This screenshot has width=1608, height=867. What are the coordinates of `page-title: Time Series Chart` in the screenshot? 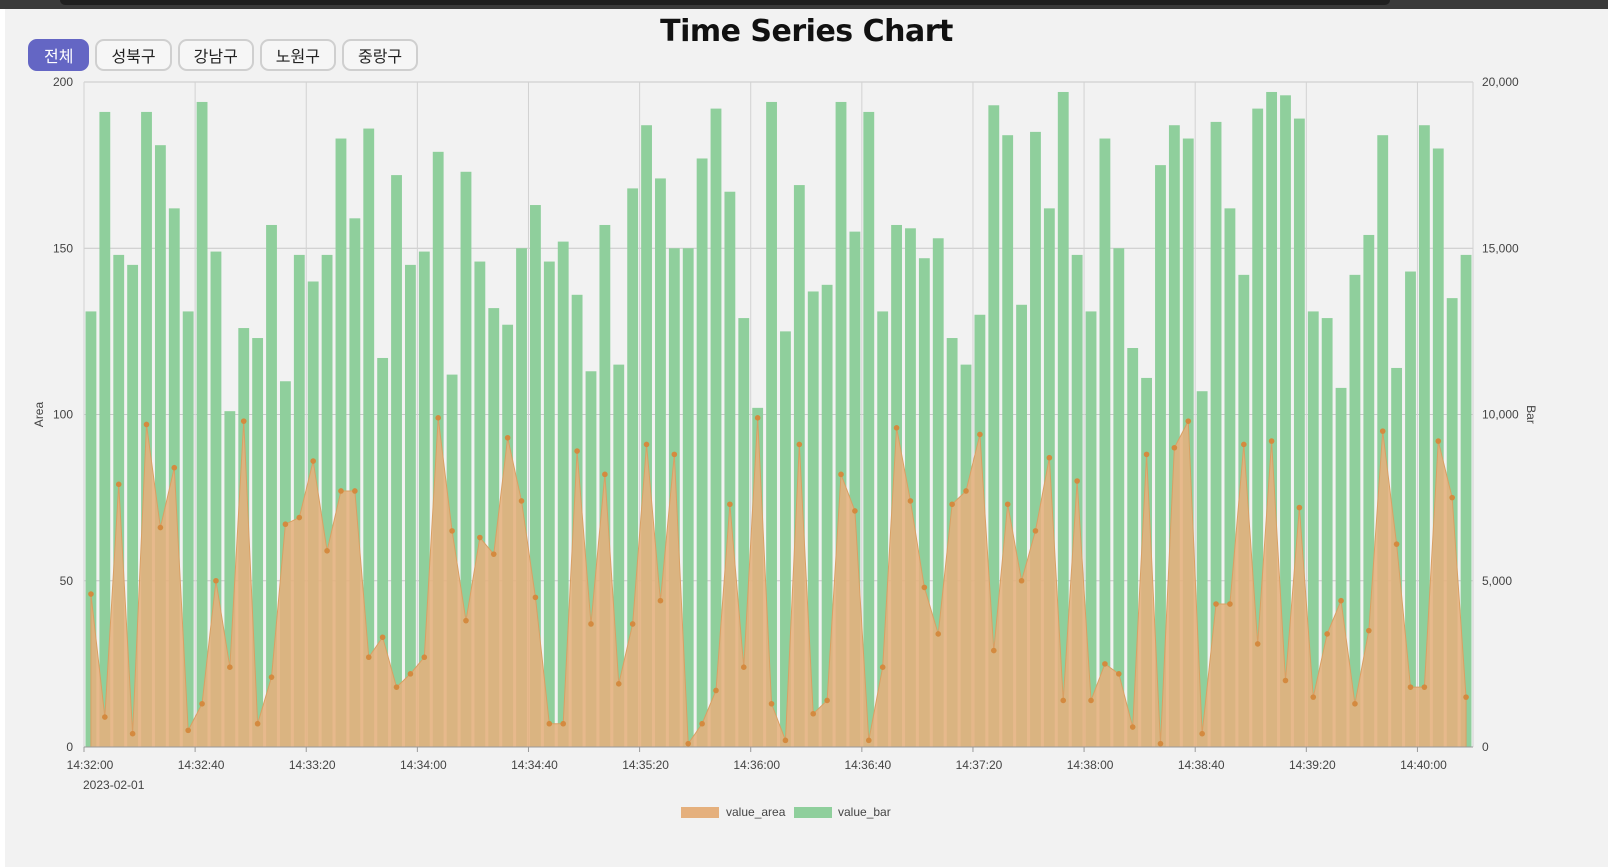 It's located at (806, 31).